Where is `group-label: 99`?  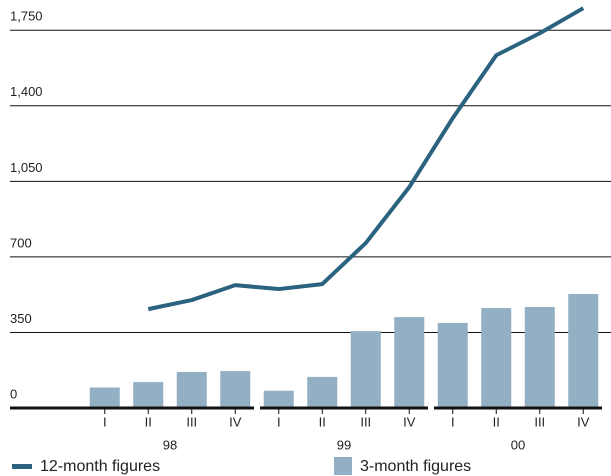
group-label: 99 is located at coordinates (344, 444).